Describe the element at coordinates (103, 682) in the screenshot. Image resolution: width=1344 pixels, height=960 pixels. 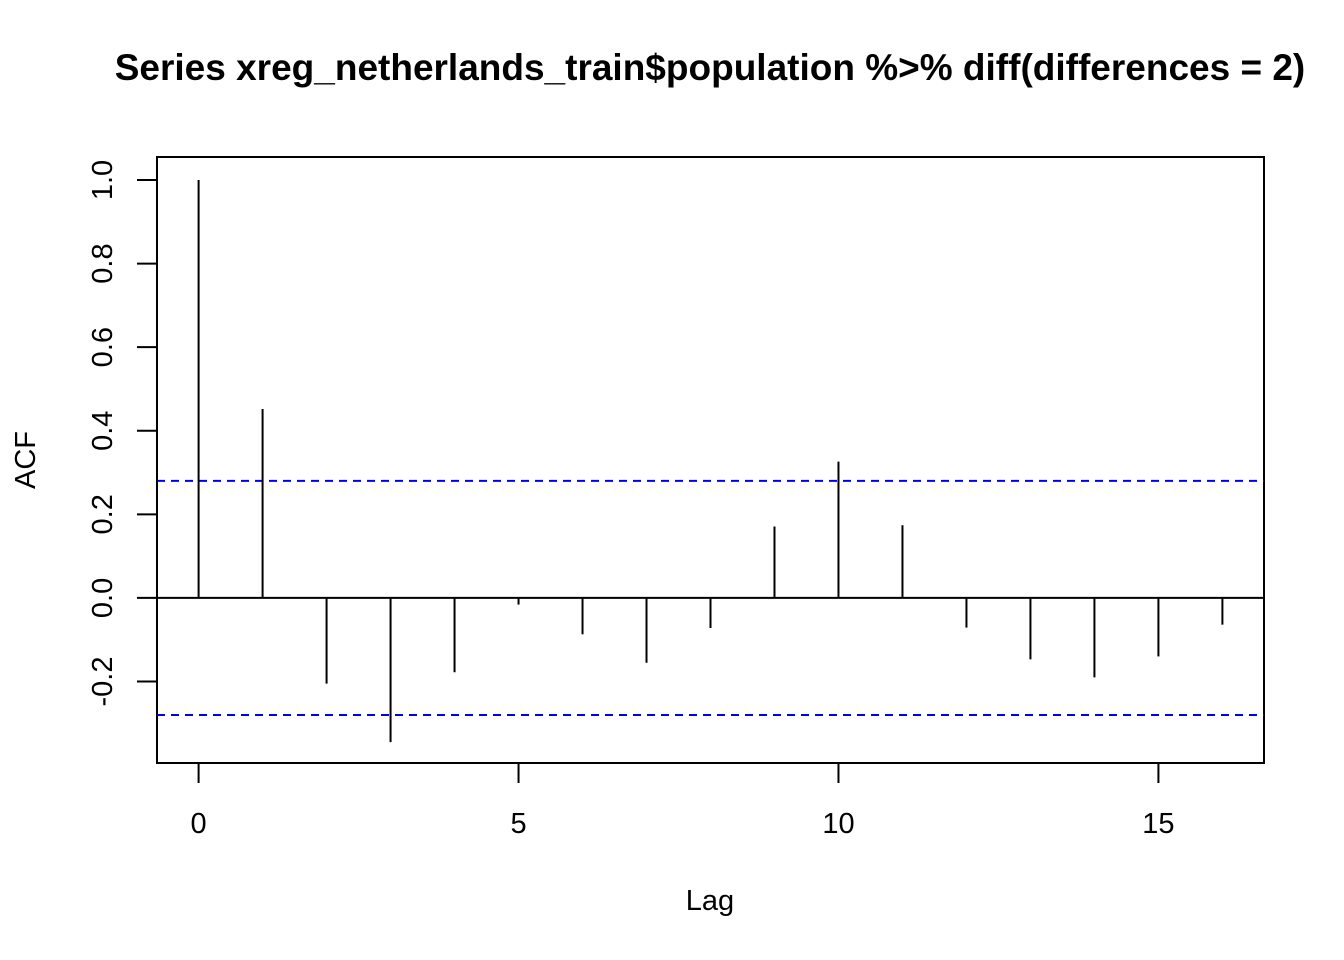
I see `y-tick-label--0.2: -0.2` at that location.